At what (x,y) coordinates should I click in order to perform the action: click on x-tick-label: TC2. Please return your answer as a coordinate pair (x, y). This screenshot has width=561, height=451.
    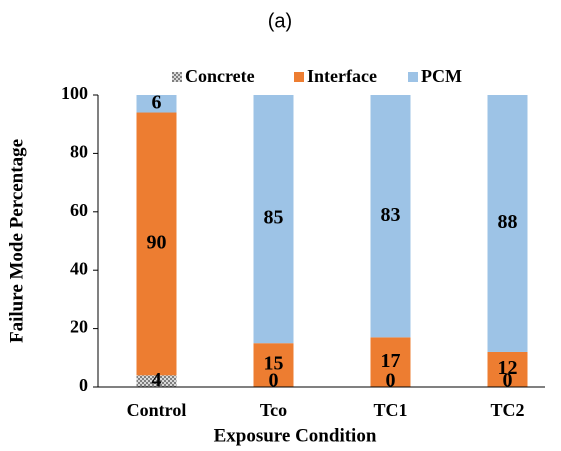
    Looking at the image, I should click on (507, 410).